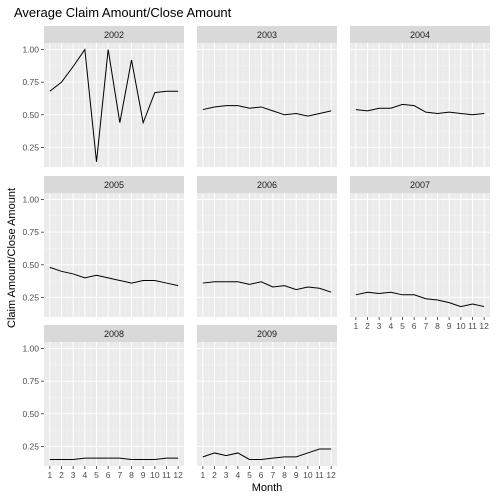  I want to click on facet-strip-label: 2006, so click(267, 185).